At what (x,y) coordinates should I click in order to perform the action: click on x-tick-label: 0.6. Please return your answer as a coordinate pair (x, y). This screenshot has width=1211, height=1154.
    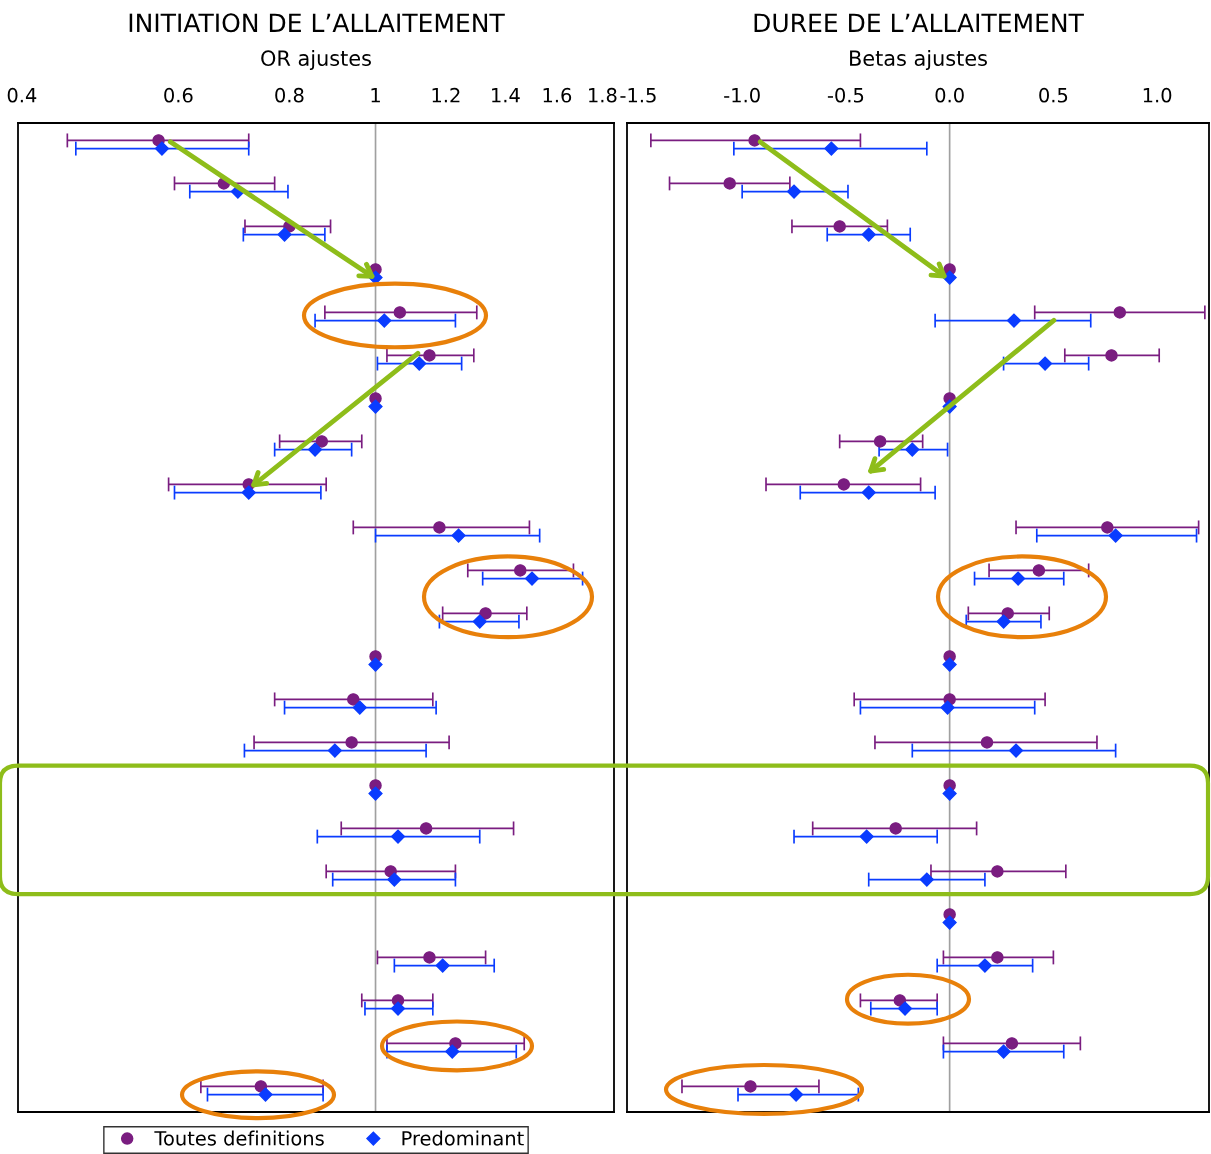
    Looking at the image, I should click on (178, 95).